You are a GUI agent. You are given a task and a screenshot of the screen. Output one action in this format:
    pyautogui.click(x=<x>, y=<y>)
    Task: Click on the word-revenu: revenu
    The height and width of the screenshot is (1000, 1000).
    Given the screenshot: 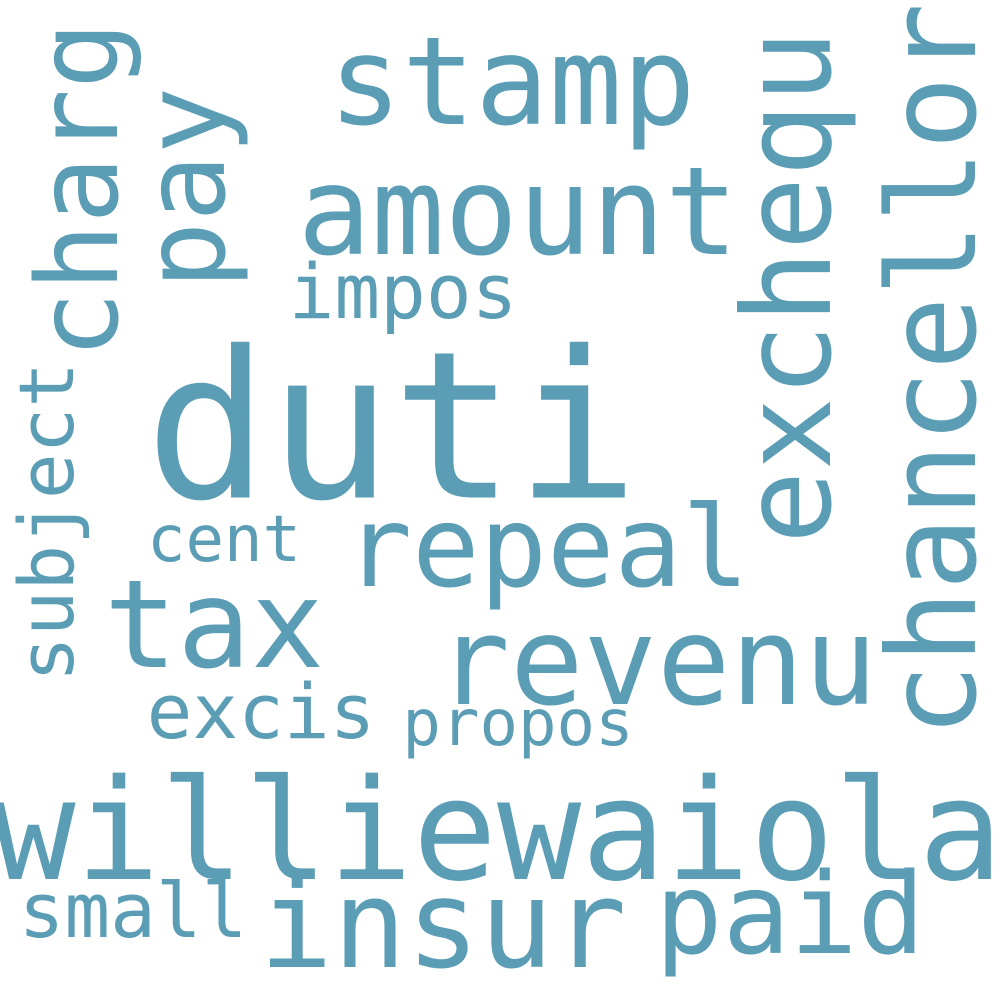 What is the action you would take?
    pyautogui.click(x=657, y=662)
    